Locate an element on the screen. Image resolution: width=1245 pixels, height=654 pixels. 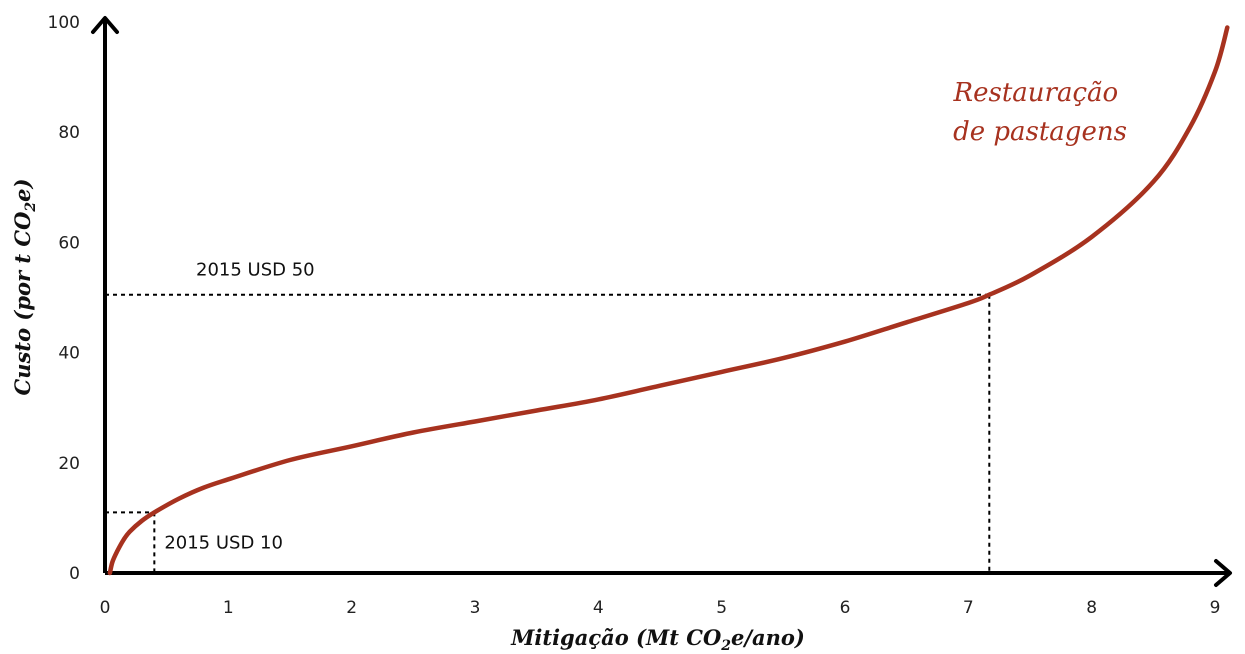
annotation-label: 2015 USD 50 is located at coordinates (255, 270).